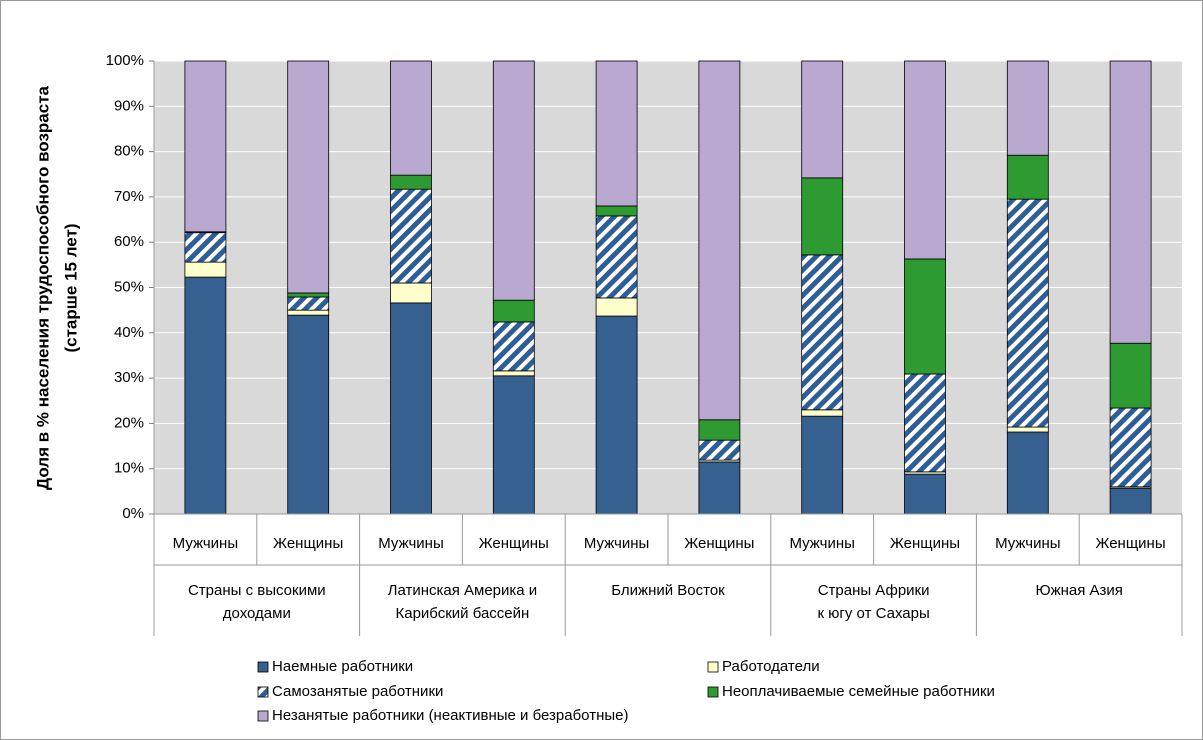  I want to click on y-tick-label: 30%, so click(129, 377).